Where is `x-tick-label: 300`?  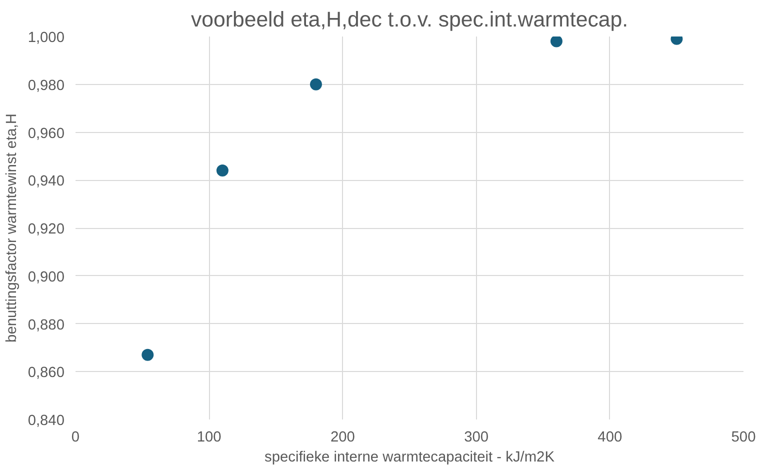 x-tick-label: 300 is located at coordinates (476, 438).